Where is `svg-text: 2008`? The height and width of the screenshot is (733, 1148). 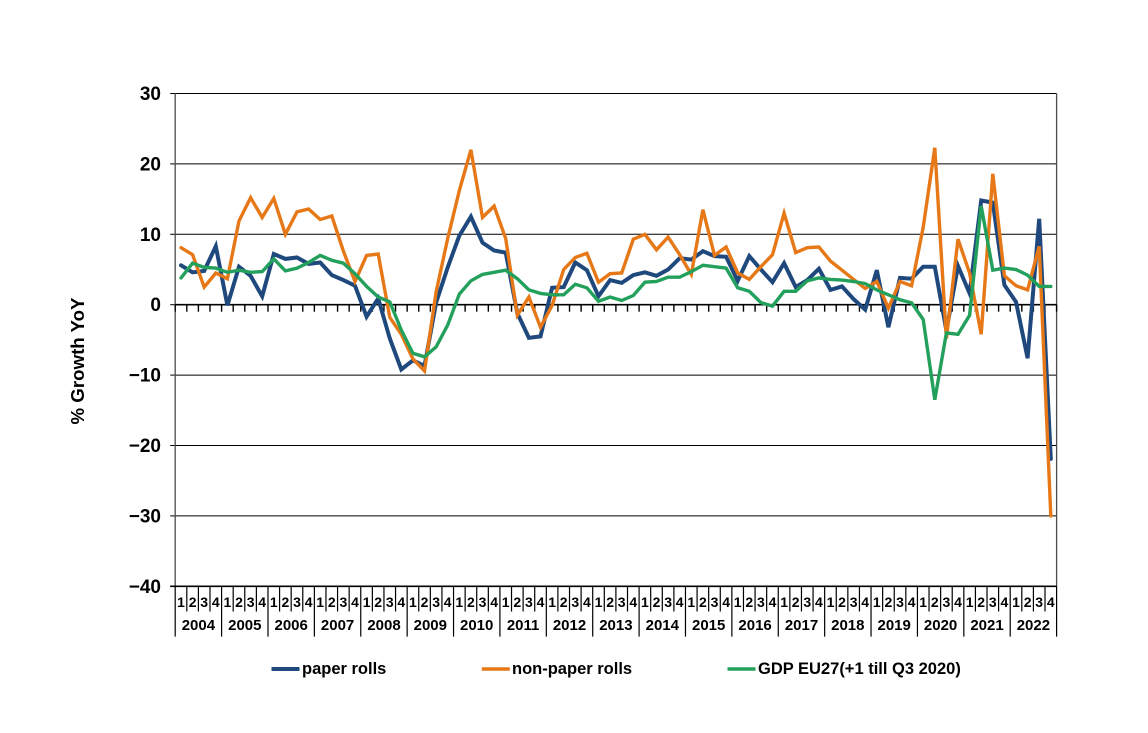
svg-text: 2008 is located at coordinates (383, 625).